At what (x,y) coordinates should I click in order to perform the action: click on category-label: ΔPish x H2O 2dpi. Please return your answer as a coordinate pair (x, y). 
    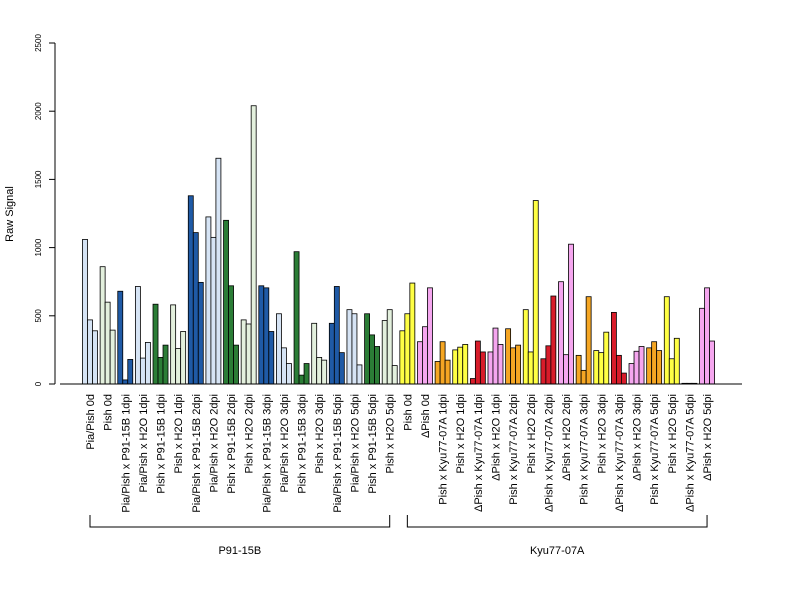
    Looking at the image, I should click on (567, 437).